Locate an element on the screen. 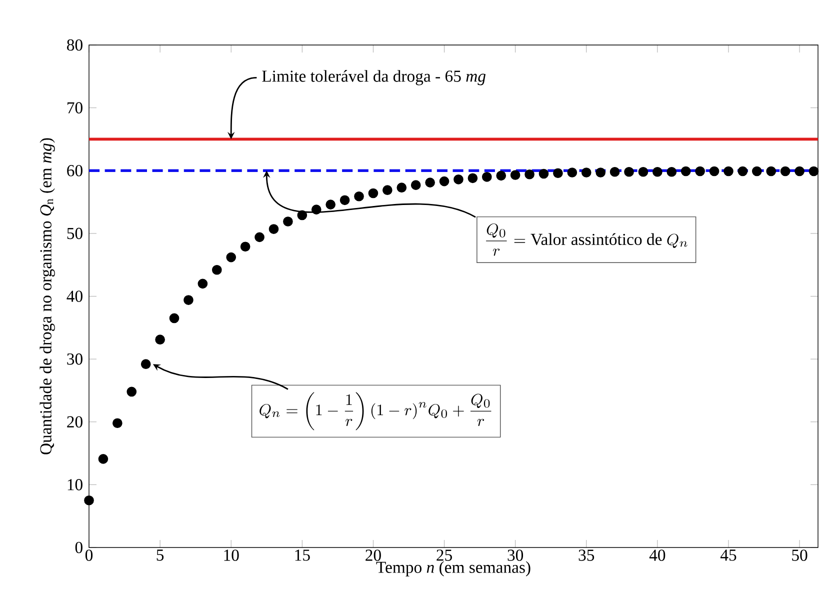 This screenshot has height=590, width=826. x-tick-label: 20 is located at coordinates (373, 555).